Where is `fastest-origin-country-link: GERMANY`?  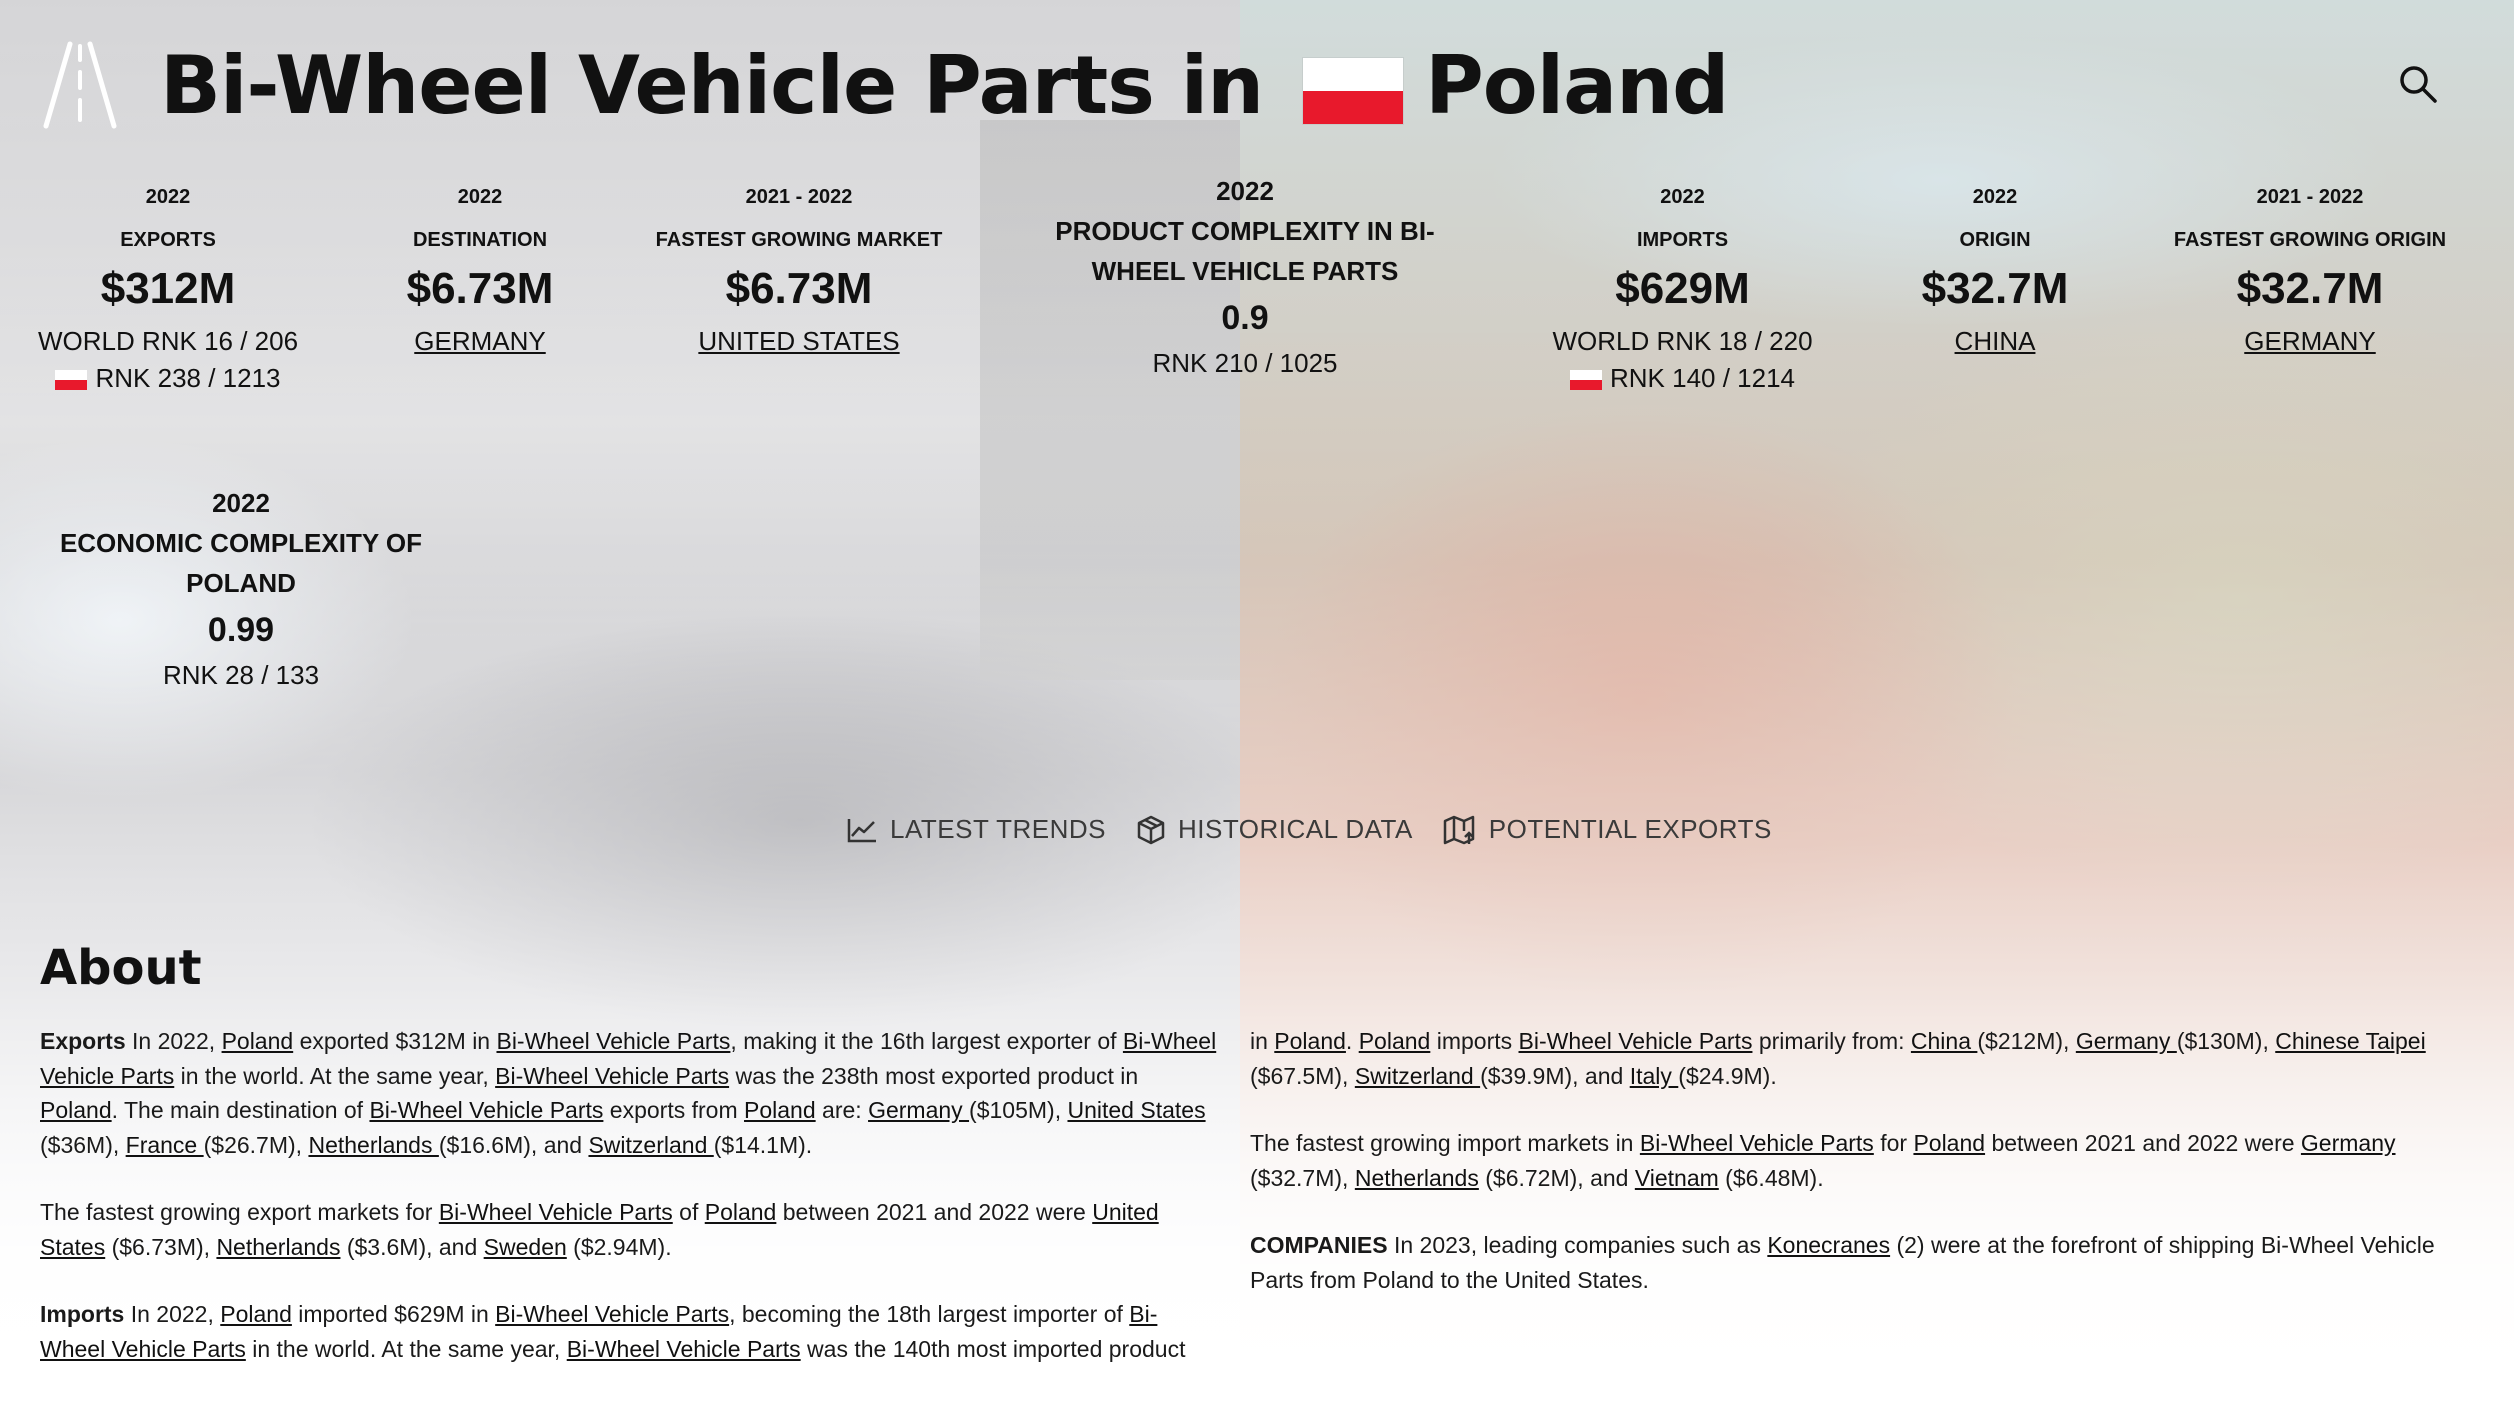
fastest-origin-country-link: GERMANY is located at coordinates (2310, 341).